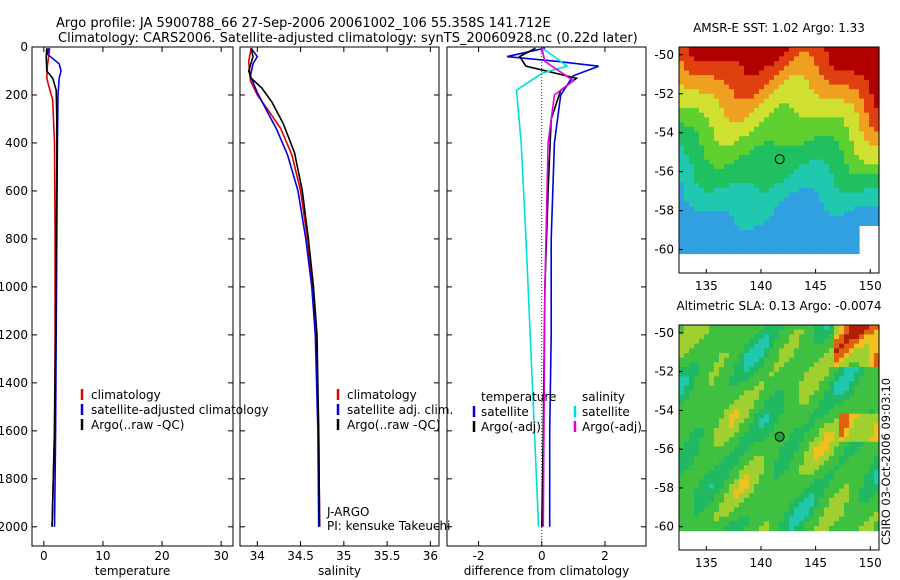 Image resolution: width=900 pixels, height=580 pixels. Describe the element at coordinates (16, 191) in the screenshot. I see `y-tick-label: 600` at that location.